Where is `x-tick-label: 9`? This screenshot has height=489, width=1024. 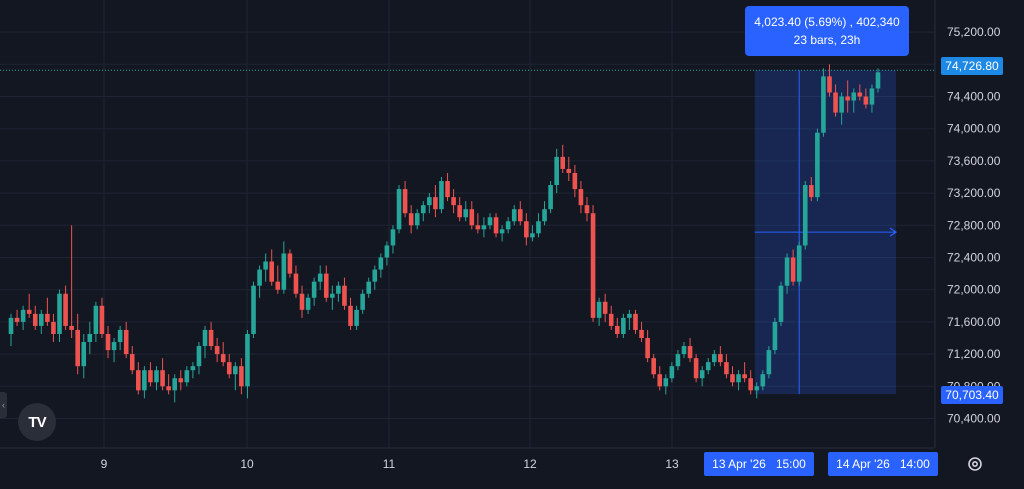
x-tick-label: 9 is located at coordinates (104, 464).